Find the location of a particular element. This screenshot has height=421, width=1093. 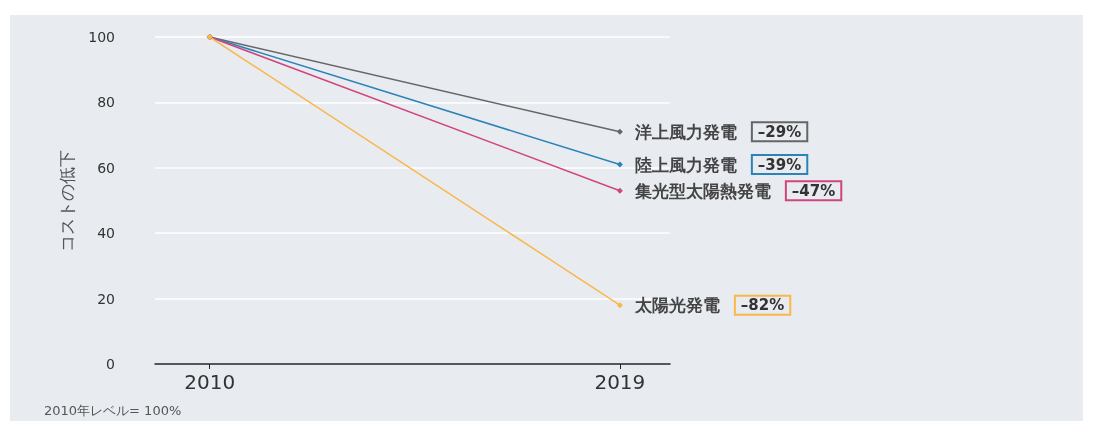

y-tick-label: 40 is located at coordinates (106, 233).